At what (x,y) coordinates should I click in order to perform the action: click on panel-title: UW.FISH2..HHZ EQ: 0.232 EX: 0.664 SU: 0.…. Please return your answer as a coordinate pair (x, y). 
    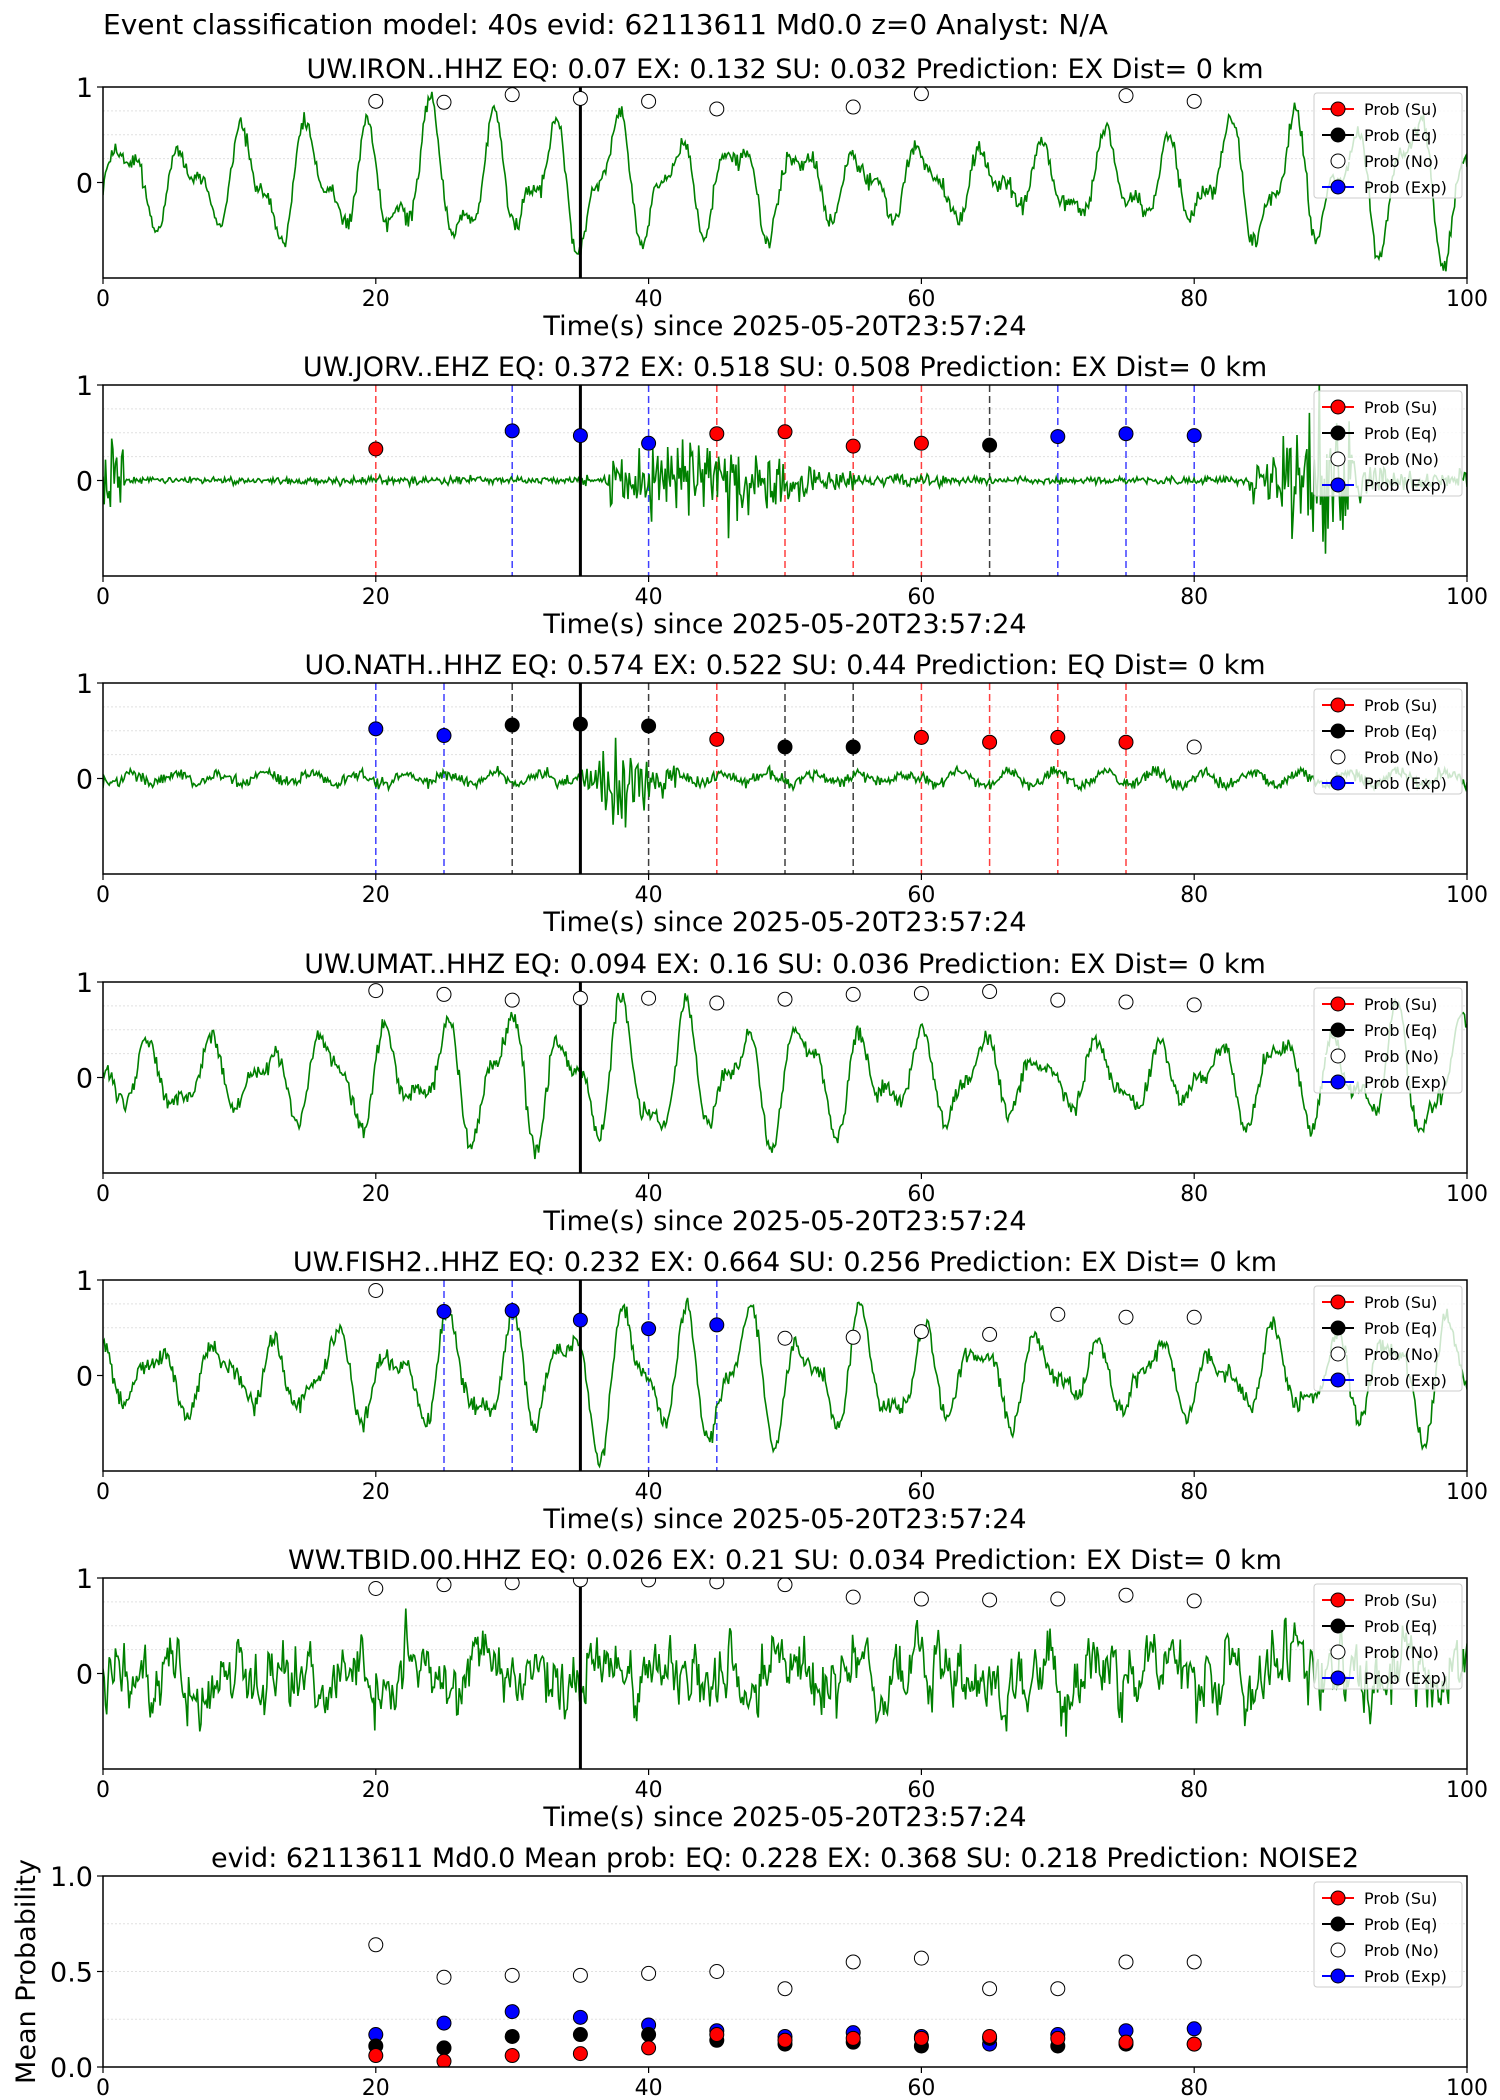
    Looking at the image, I should click on (785, 1262).